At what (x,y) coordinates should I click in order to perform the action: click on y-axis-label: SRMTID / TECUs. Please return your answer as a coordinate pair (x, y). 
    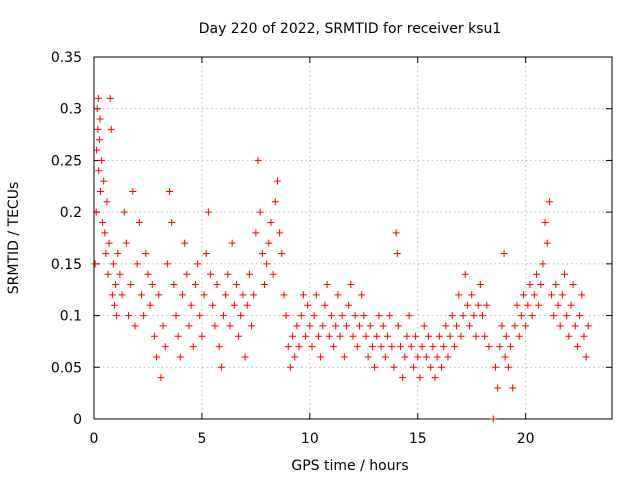
    Looking at the image, I should click on (14, 238).